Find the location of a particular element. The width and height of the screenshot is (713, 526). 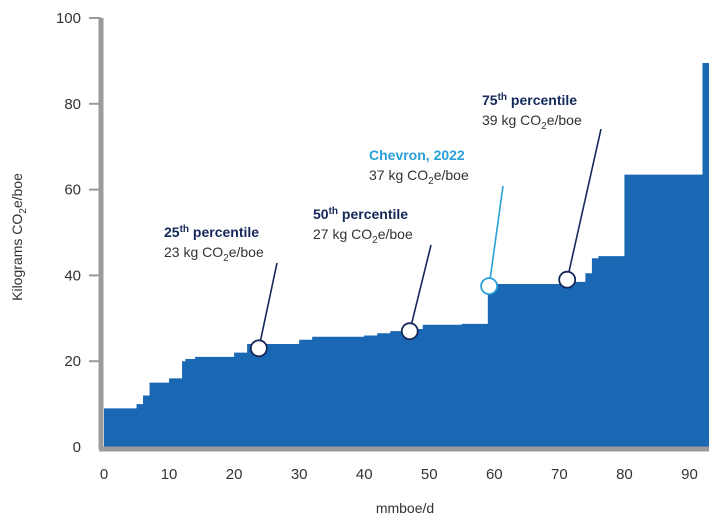

annotation-p25-title: 25th percentile is located at coordinates (211, 232).